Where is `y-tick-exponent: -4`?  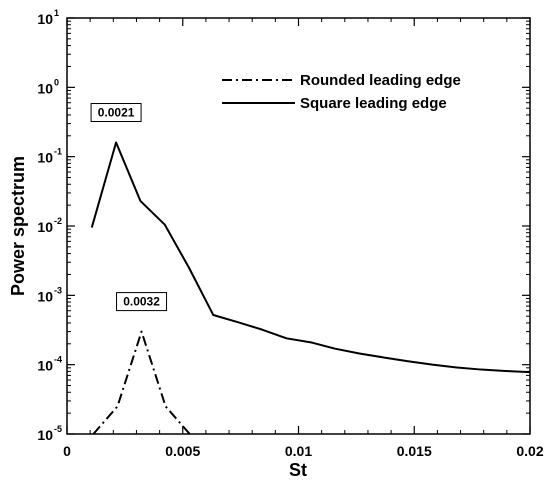 y-tick-exponent: -4 is located at coordinates (58, 360).